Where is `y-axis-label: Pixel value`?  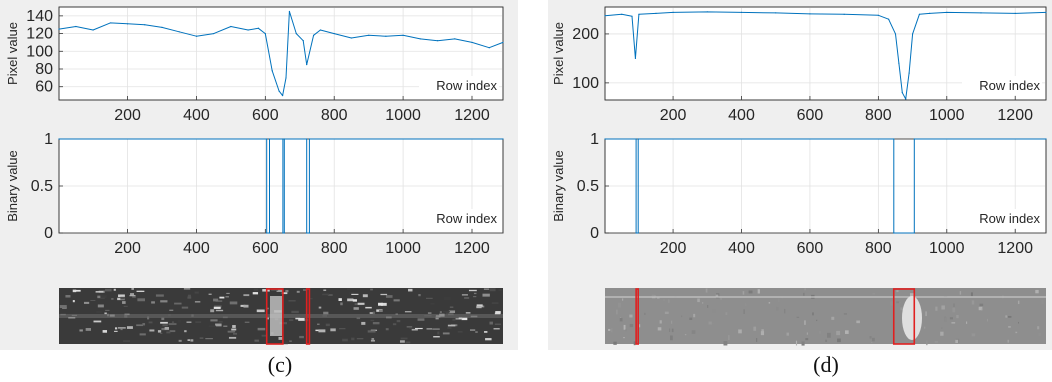 y-axis-label: Pixel value is located at coordinates (12, 53).